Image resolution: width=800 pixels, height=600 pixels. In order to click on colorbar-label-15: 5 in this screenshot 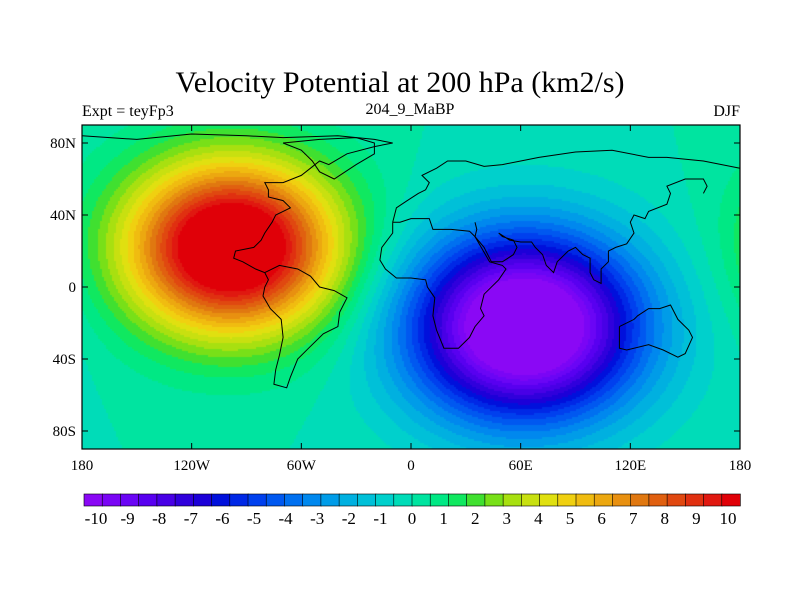, I will do `click(570, 518)`.